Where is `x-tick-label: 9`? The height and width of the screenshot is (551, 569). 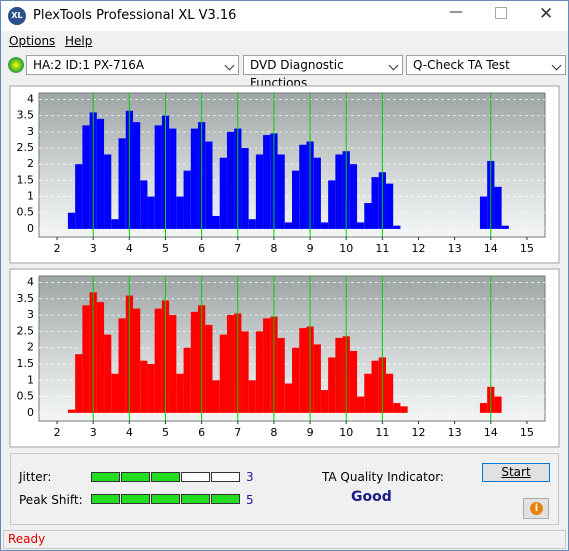
x-tick-label: 9 is located at coordinates (310, 248).